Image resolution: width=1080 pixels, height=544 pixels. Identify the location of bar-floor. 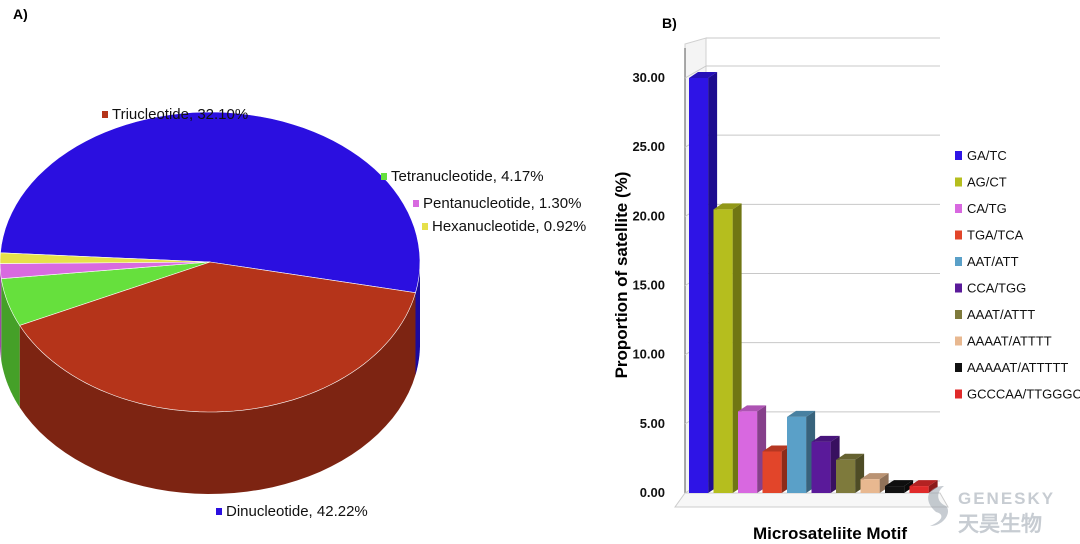
(811, 500).